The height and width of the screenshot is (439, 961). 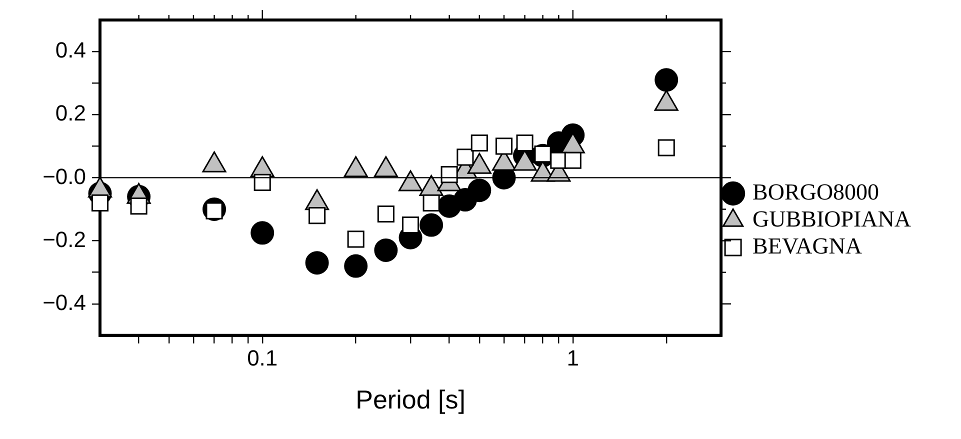 I want to click on legend-label: BORGO8000, so click(x=816, y=192).